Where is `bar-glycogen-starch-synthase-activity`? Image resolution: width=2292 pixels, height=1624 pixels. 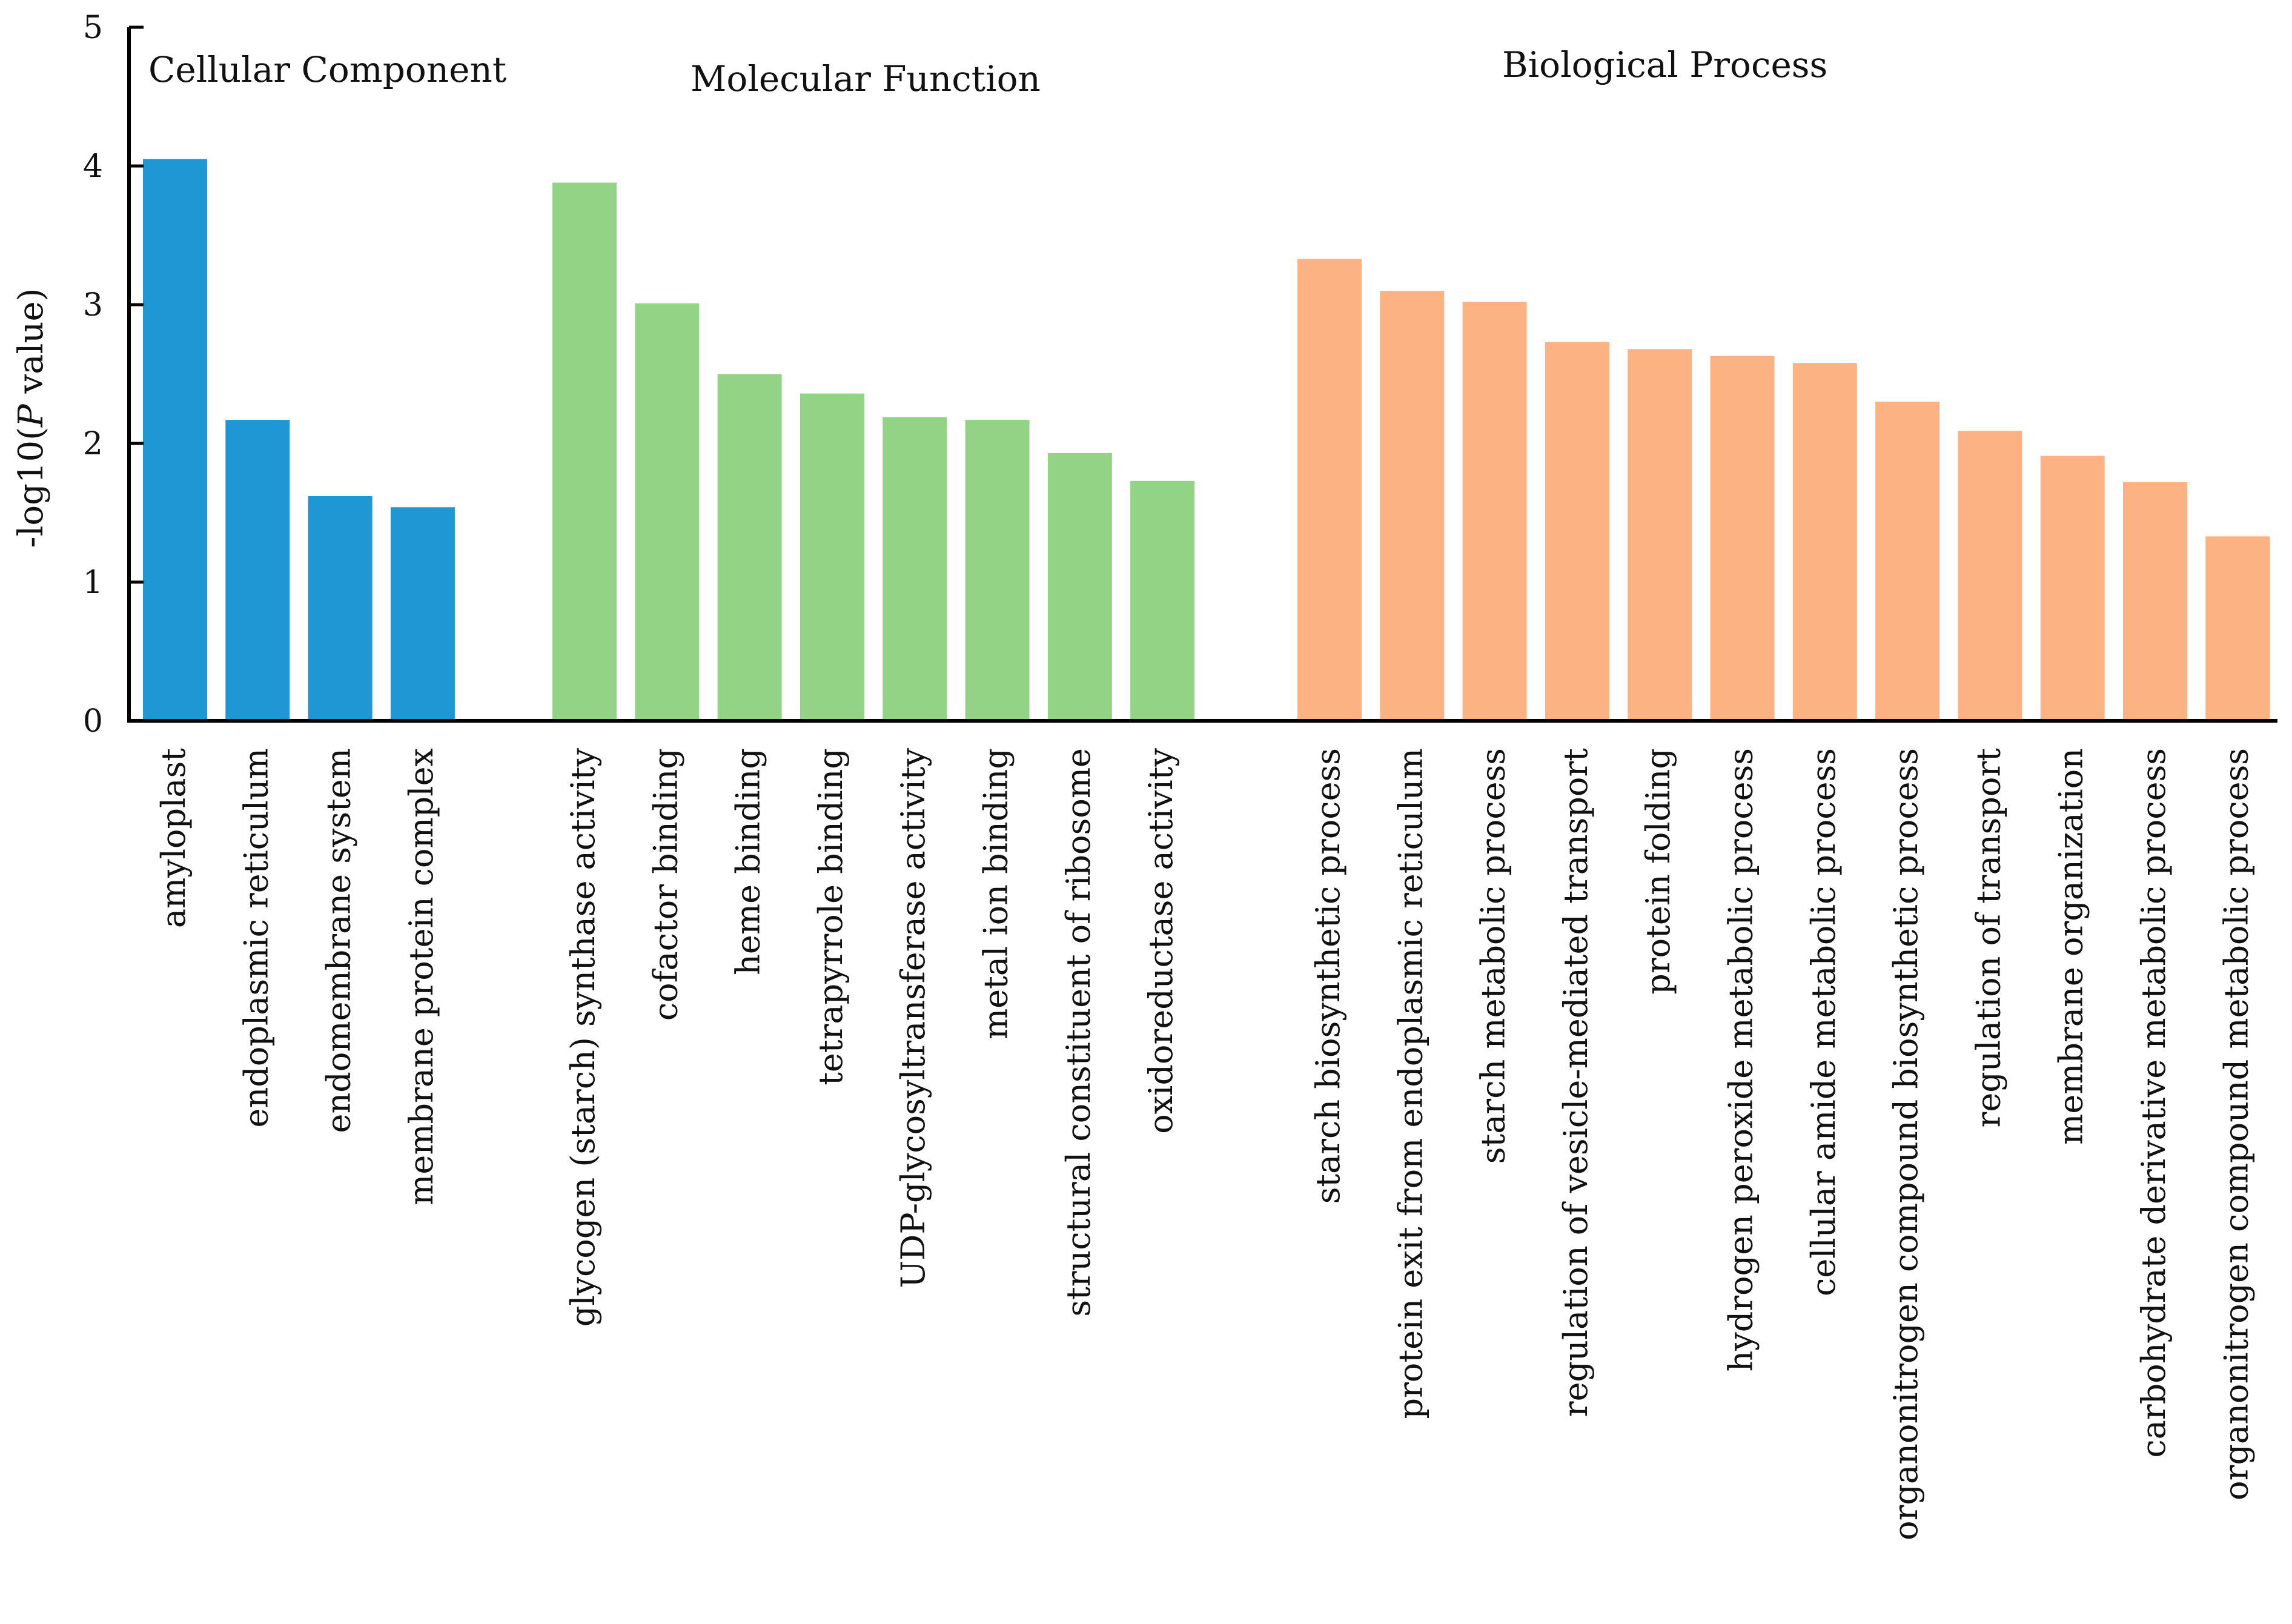 bar-glycogen-starch-synthase-activity is located at coordinates (584, 452).